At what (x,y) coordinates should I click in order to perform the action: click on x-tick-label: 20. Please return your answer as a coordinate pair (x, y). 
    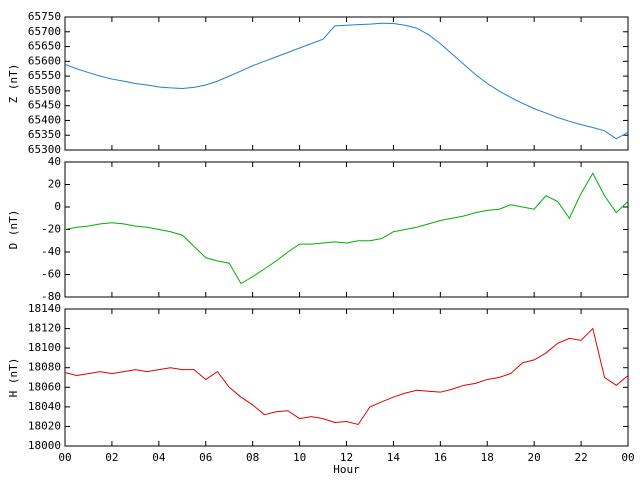
    Looking at the image, I should click on (534, 457).